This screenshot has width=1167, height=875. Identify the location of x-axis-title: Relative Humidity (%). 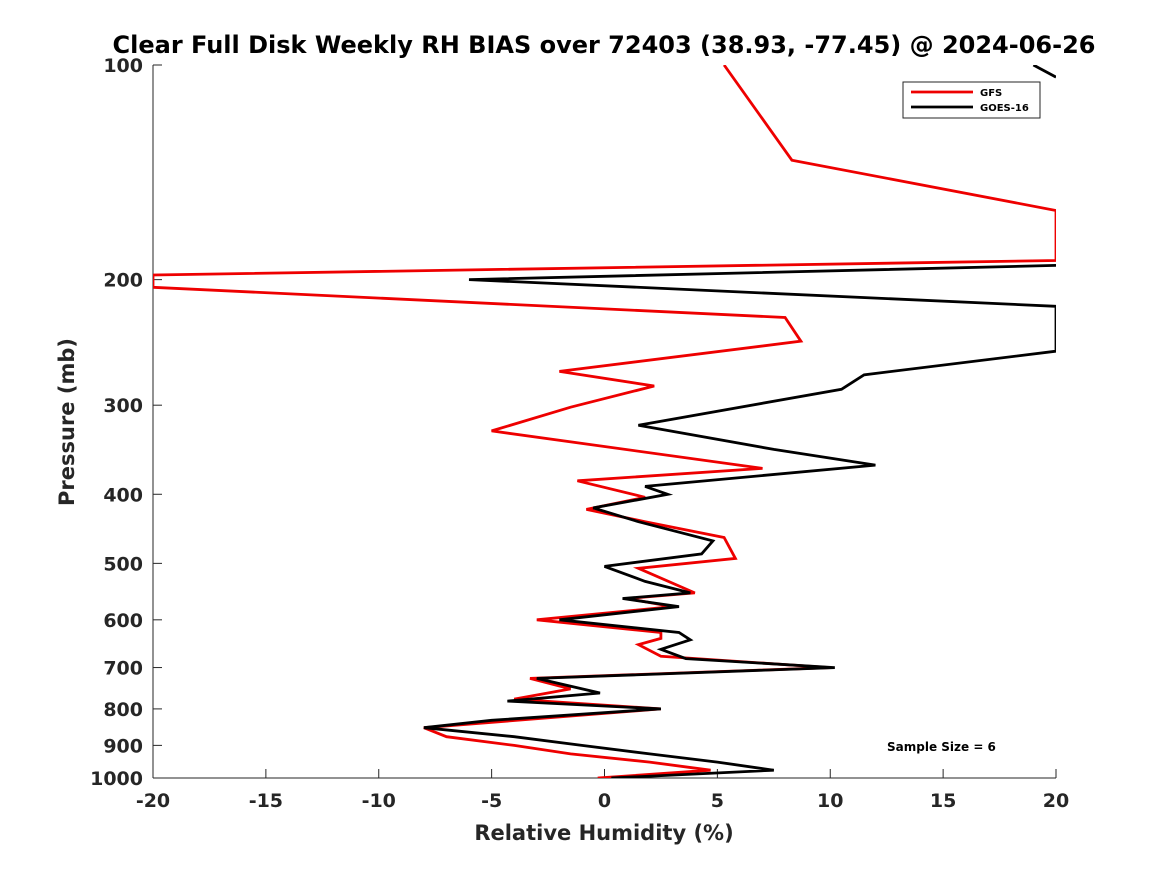
(603, 833).